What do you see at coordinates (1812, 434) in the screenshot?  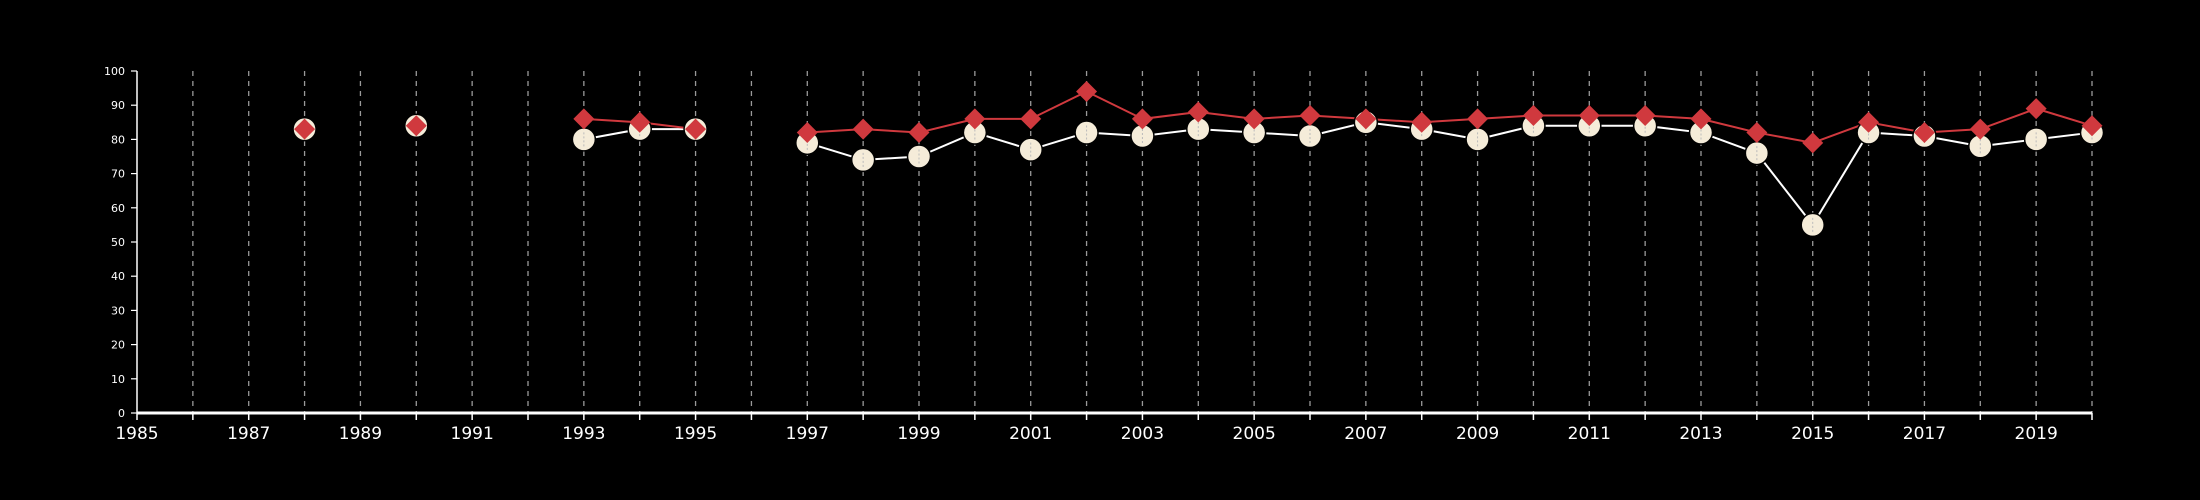 I see `x-tick-label-2015: 2015` at bounding box center [1812, 434].